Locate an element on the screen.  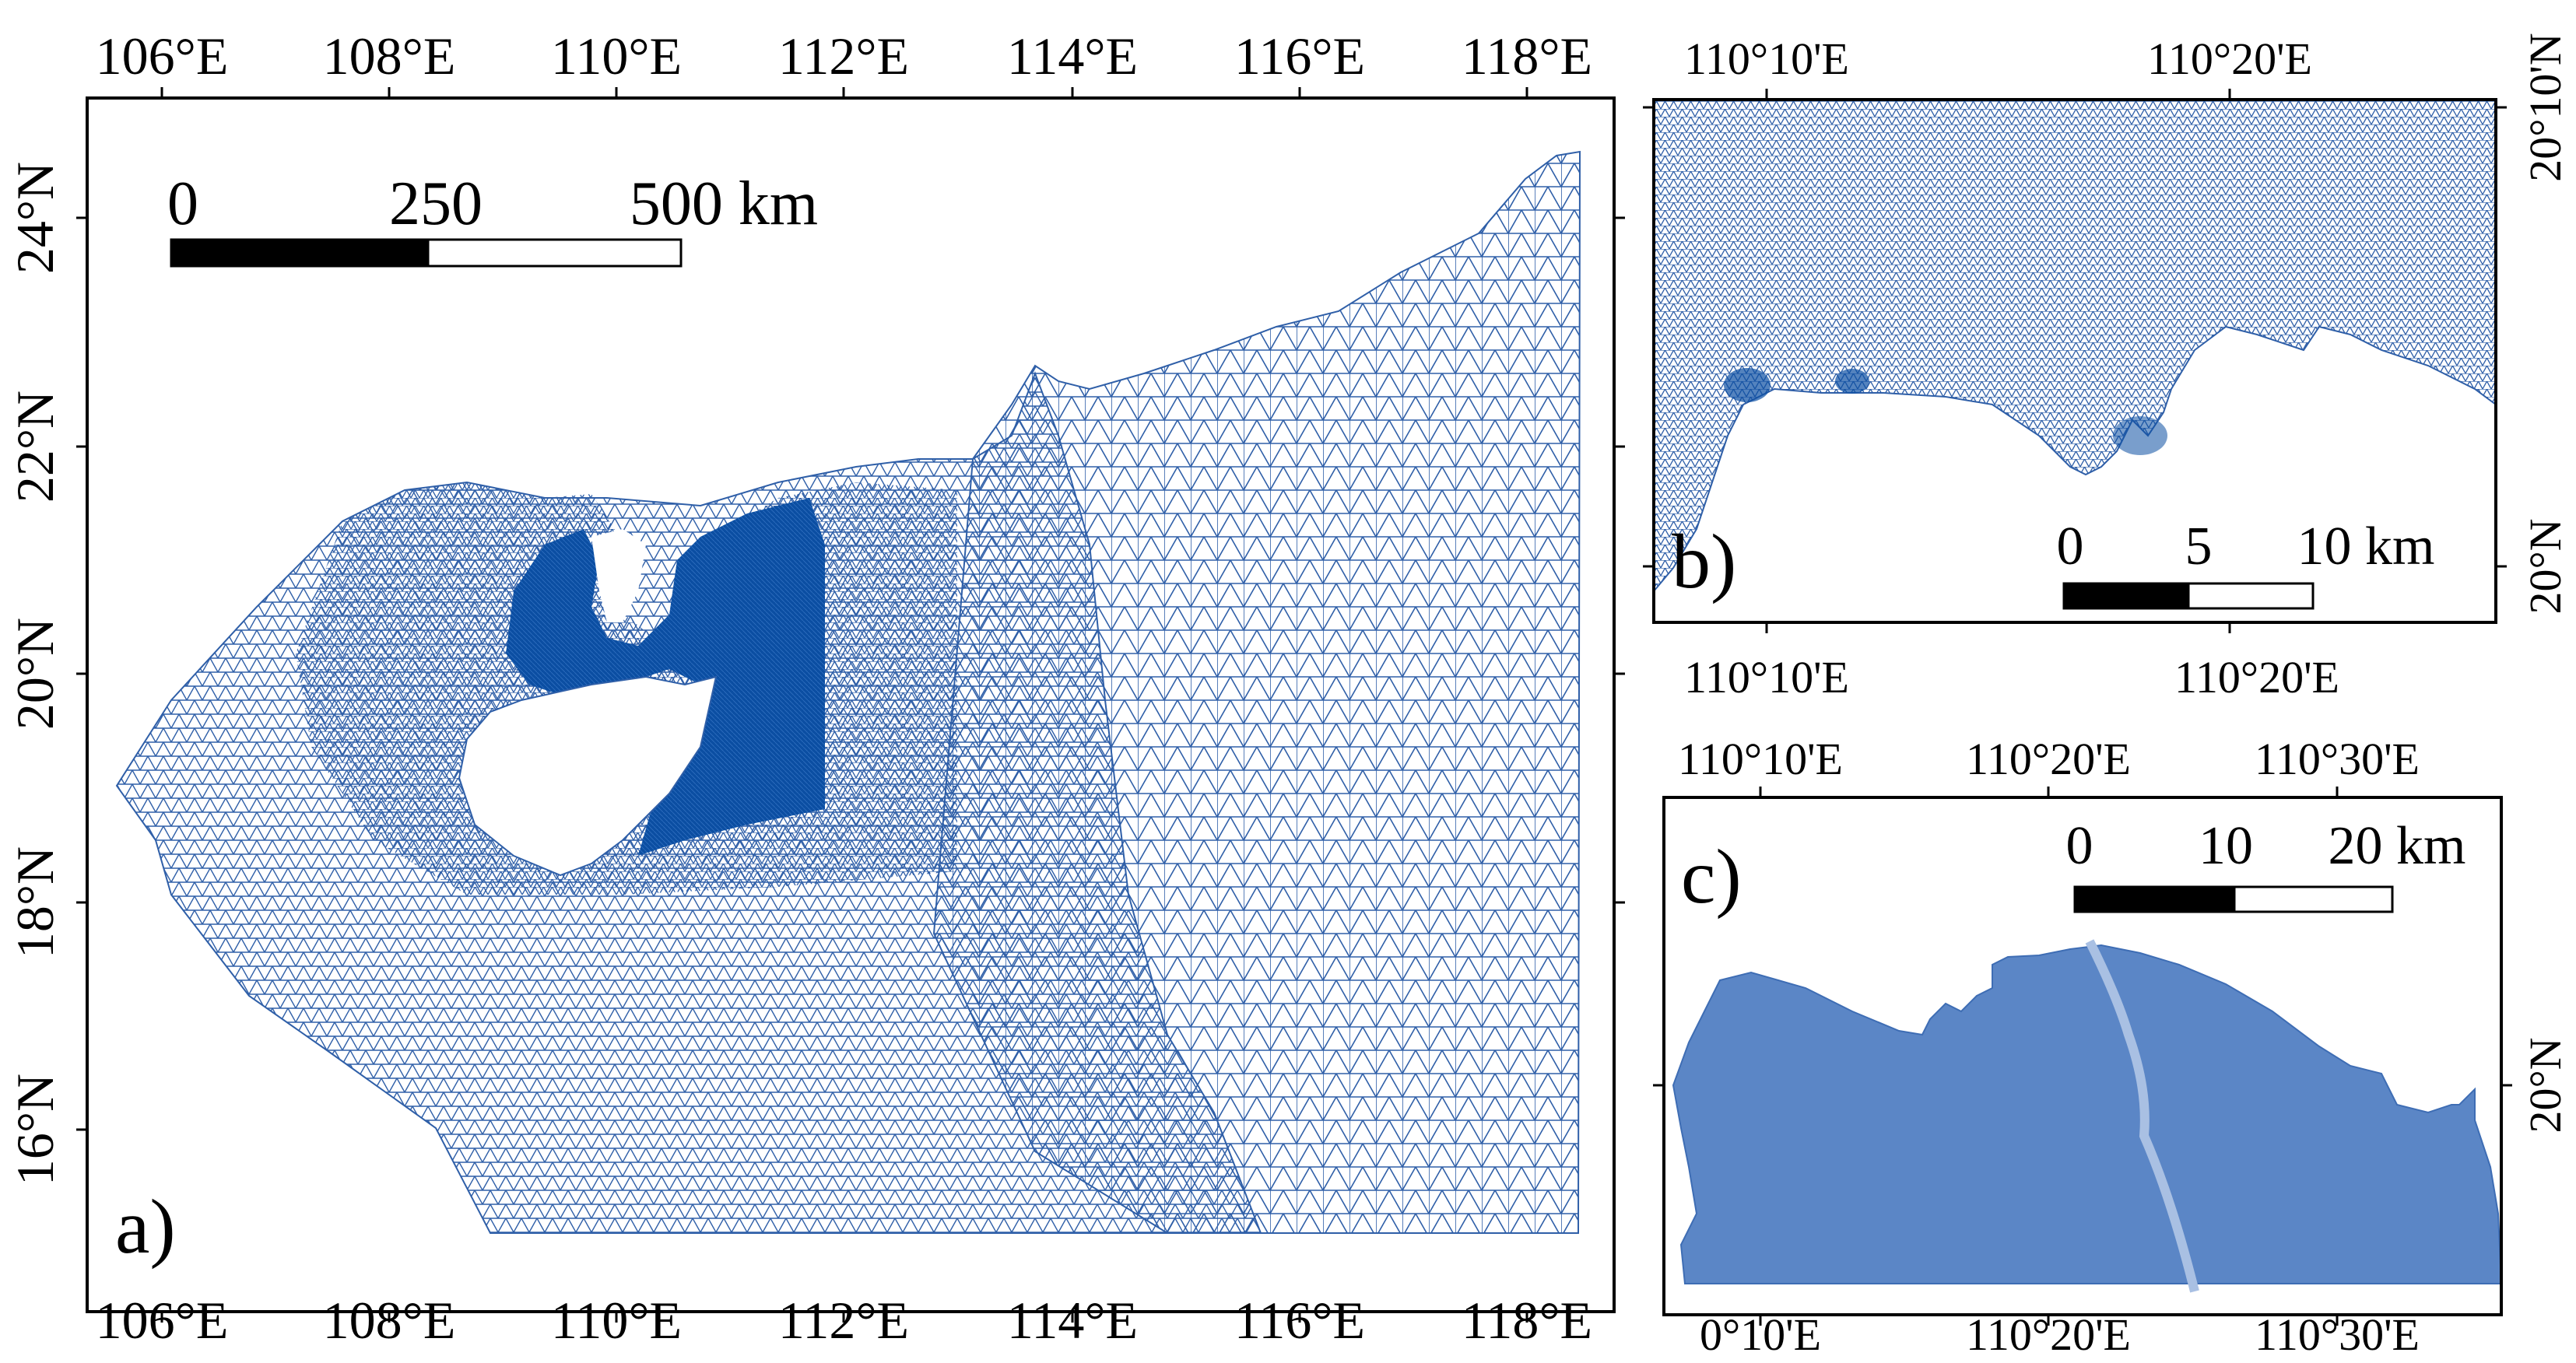
panel-b-right-tick: 20°10'N is located at coordinates (2546, 107).